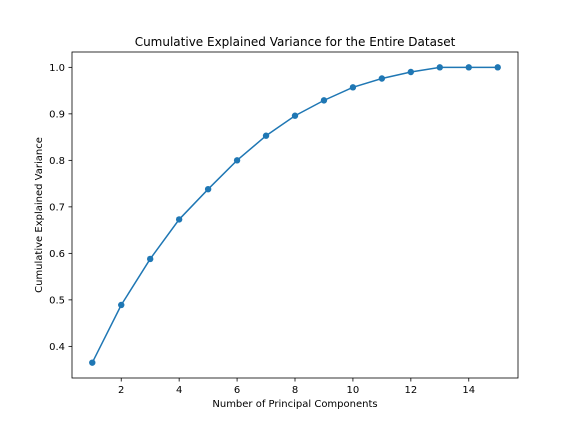  What do you see at coordinates (179, 390) in the screenshot?
I see `x-tick-label: 4` at bounding box center [179, 390].